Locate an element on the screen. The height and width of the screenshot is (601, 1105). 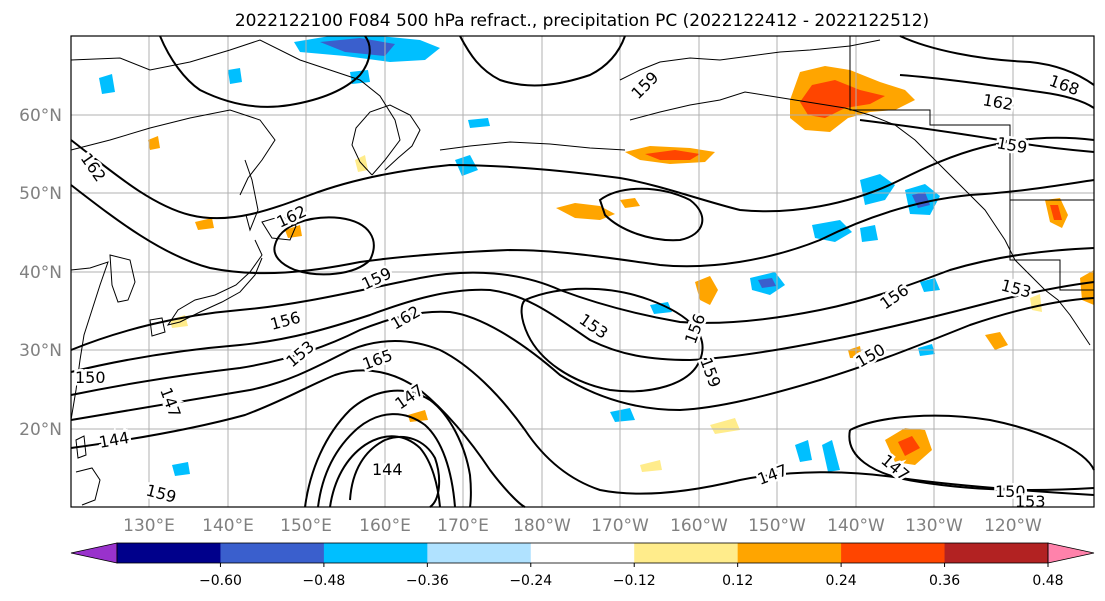
precip-neg-small3 is located at coordinates (235, 76).